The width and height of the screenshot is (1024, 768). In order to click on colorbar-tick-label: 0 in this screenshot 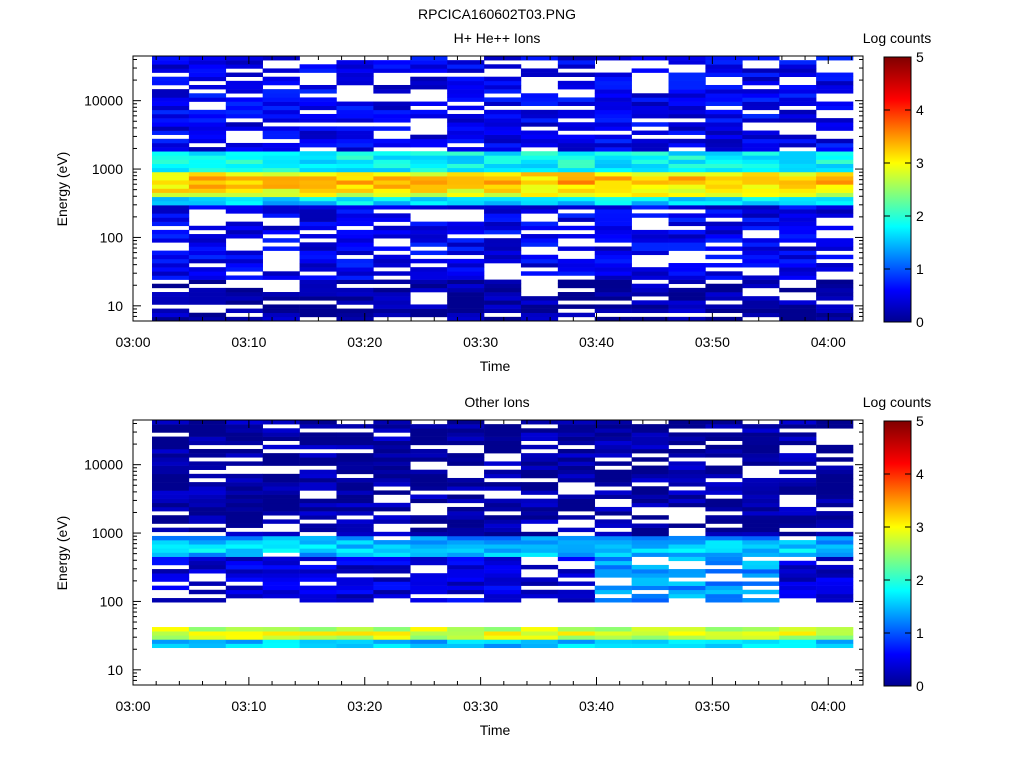, I will do `click(920, 322)`.